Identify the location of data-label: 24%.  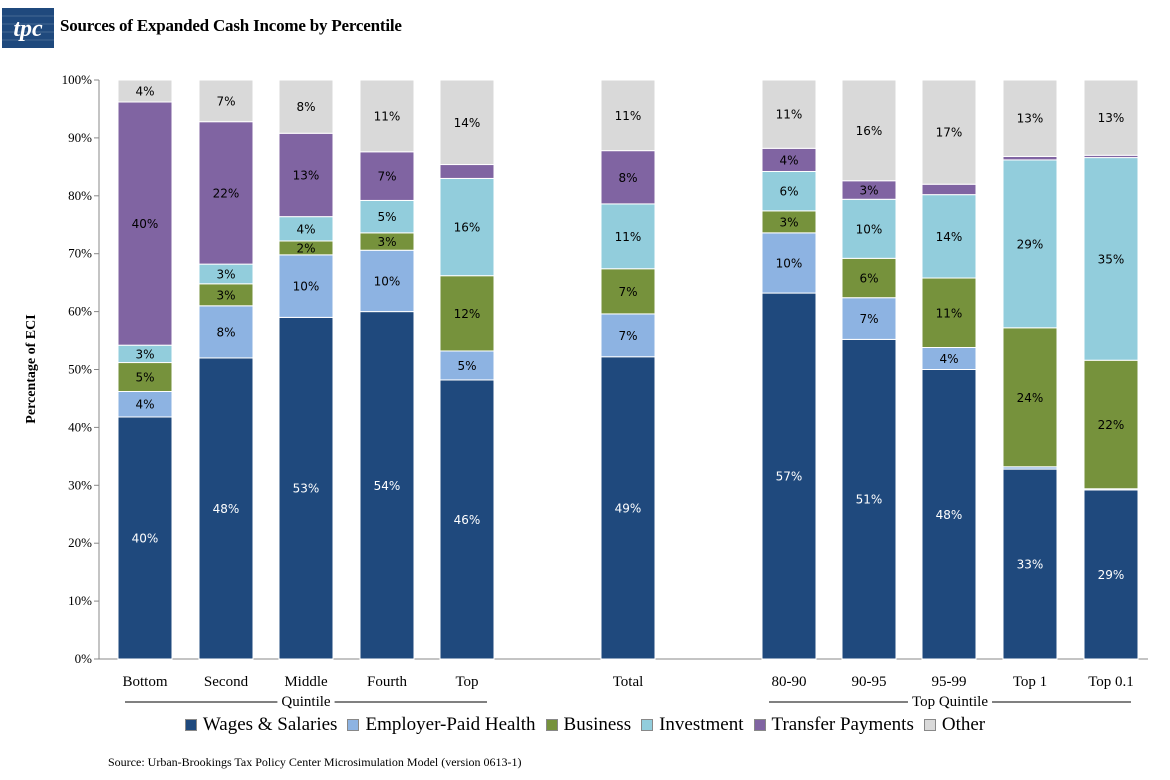
(1030, 398).